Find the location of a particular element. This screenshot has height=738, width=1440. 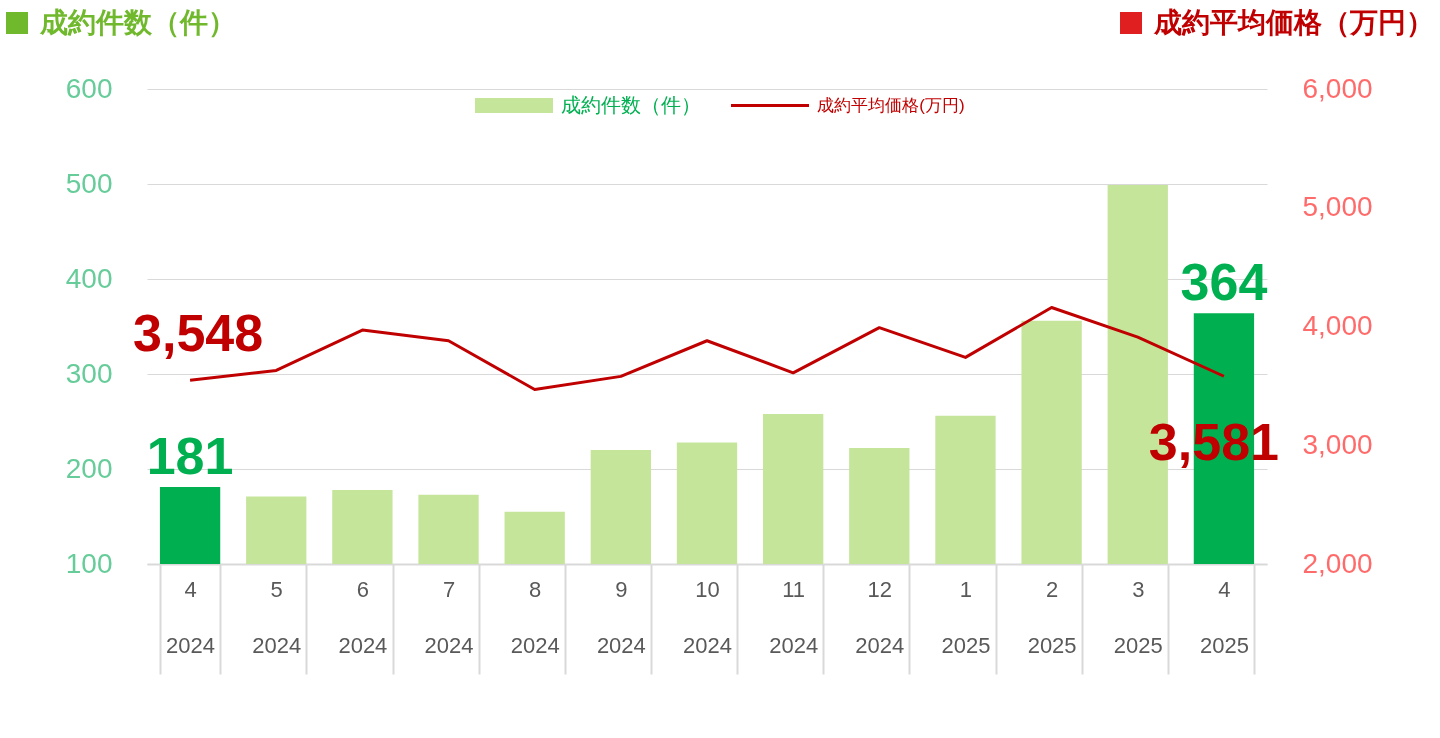

y2-tick-label: 2,000 is located at coordinates (1337, 563).